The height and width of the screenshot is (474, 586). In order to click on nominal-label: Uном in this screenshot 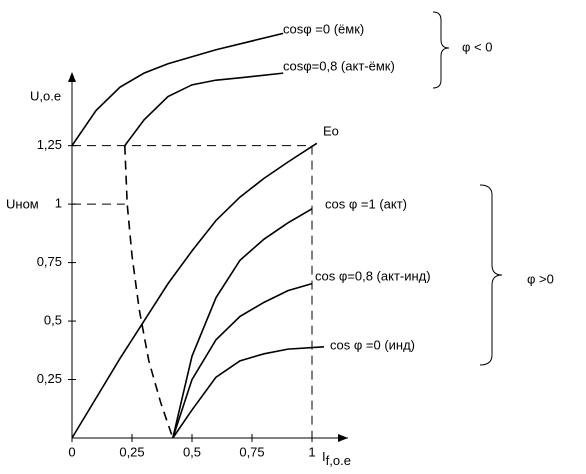, I will do `click(22, 203)`.